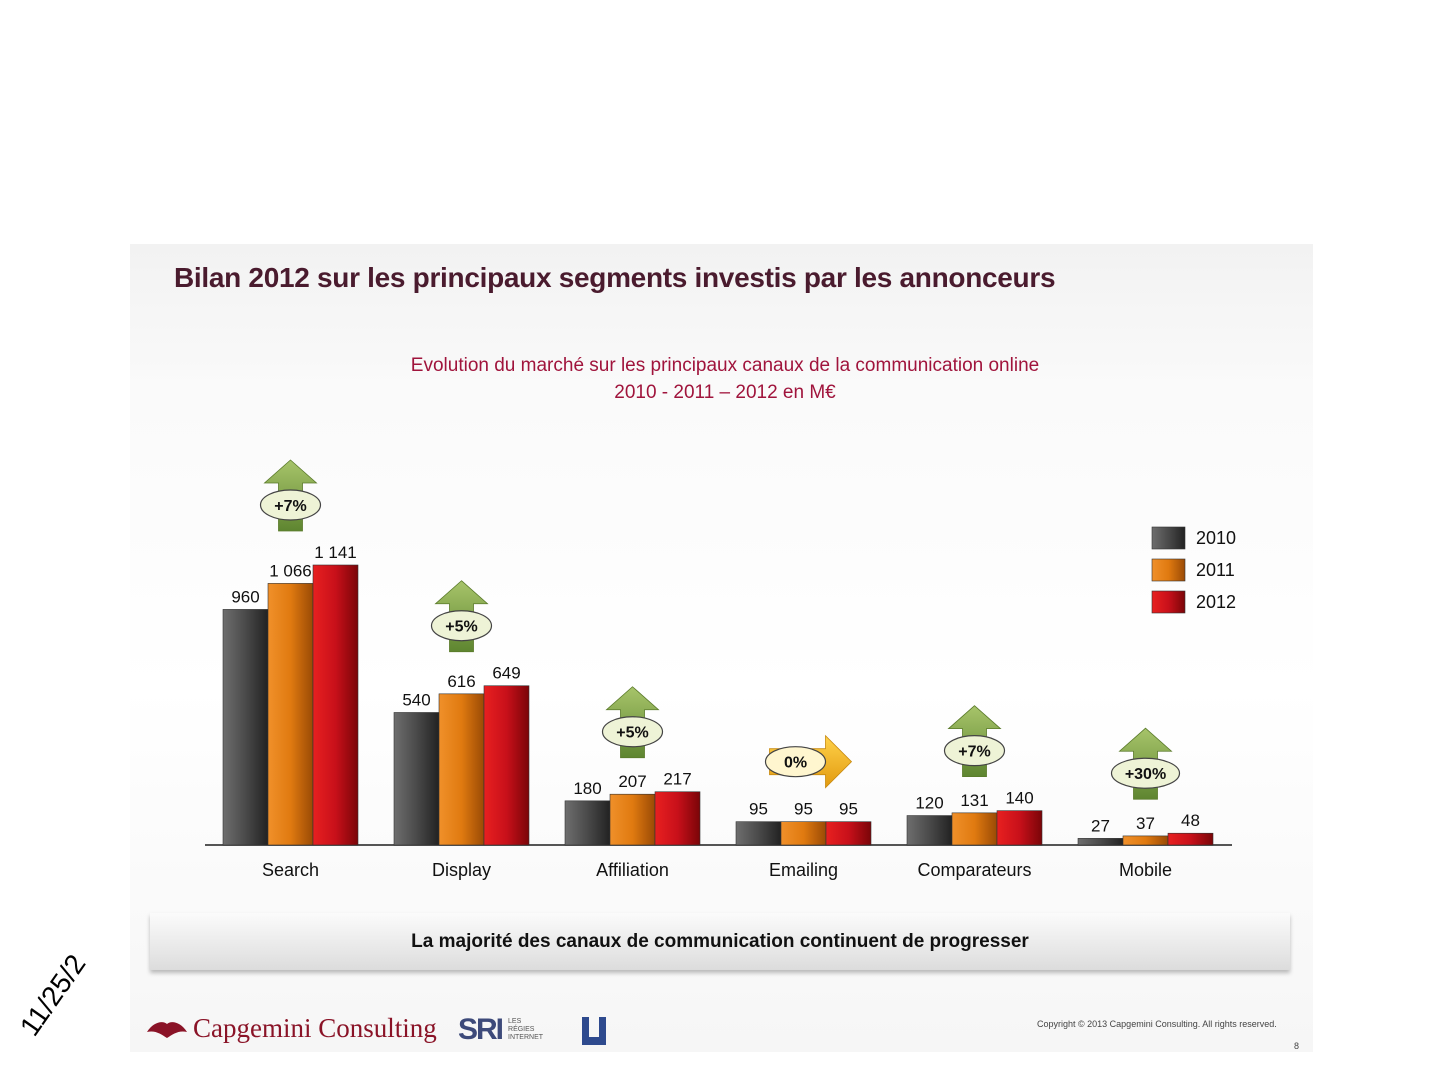  What do you see at coordinates (677, 779) in the screenshot?
I see `data-label-affiliation-2012: 217` at bounding box center [677, 779].